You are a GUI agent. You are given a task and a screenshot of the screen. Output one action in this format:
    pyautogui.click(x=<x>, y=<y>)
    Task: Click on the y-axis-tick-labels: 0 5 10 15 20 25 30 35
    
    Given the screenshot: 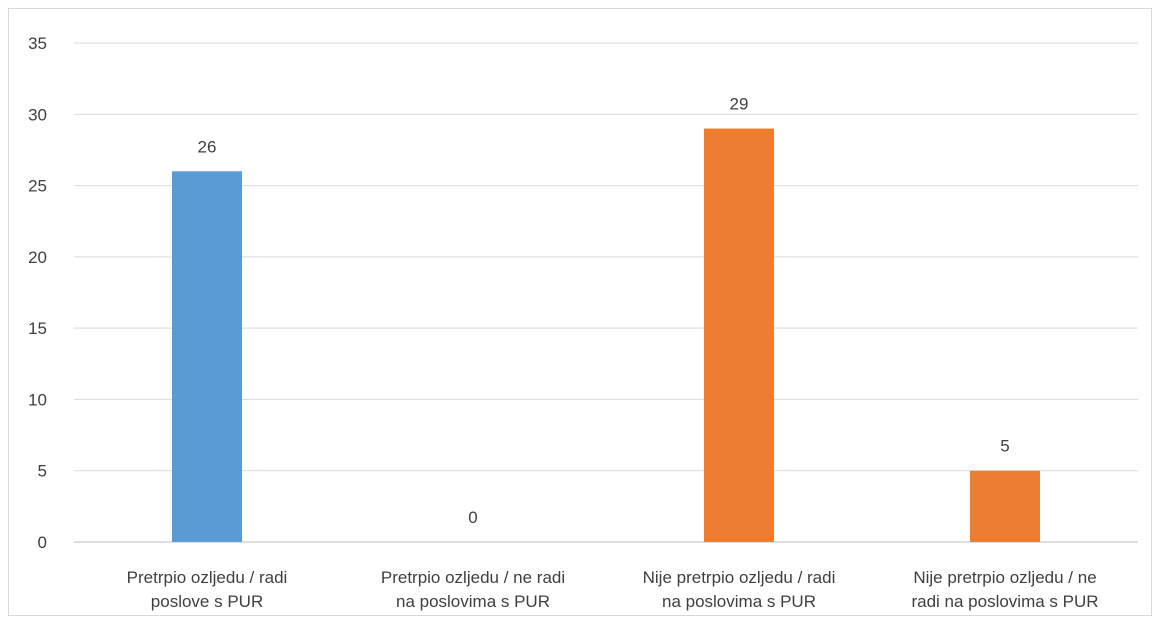 What is the action you would take?
    pyautogui.click(x=37, y=293)
    